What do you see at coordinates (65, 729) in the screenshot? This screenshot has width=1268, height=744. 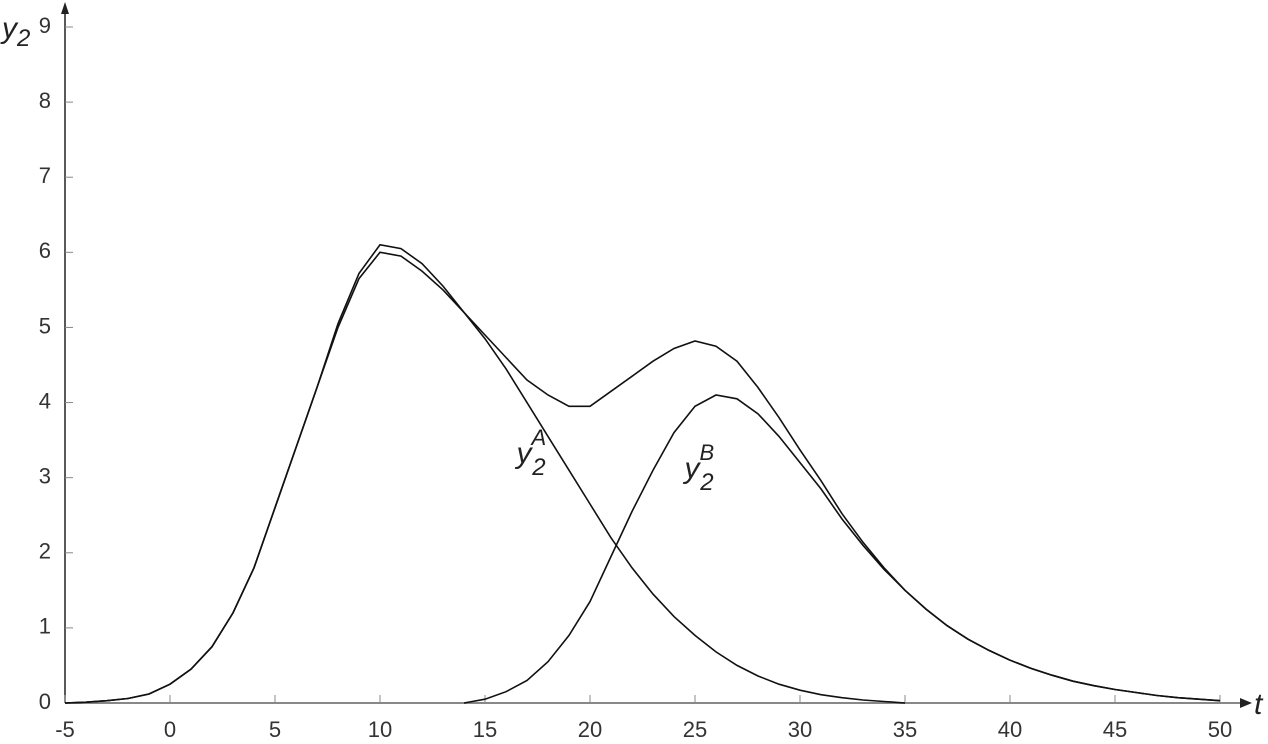 I see `x-tick-label: -5` at bounding box center [65, 729].